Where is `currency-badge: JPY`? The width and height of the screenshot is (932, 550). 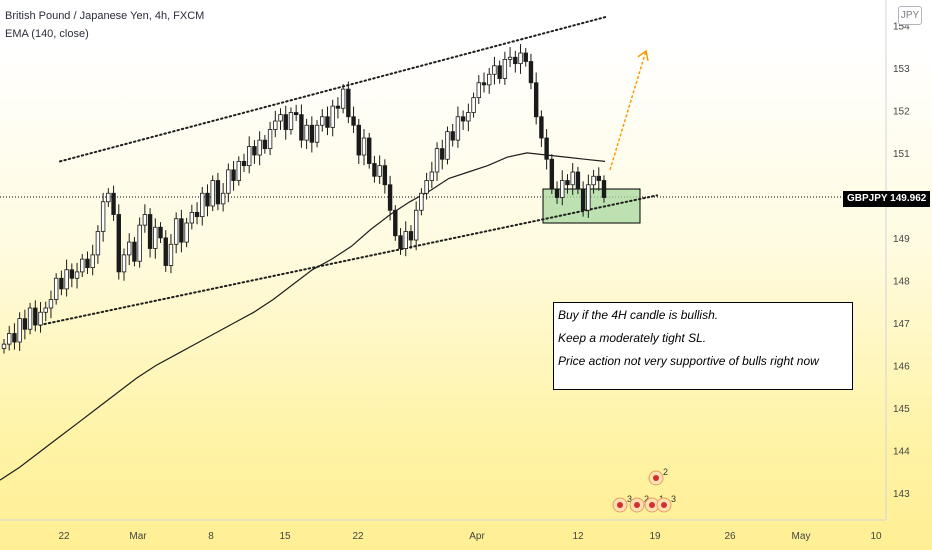 currency-badge: JPY is located at coordinates (910, 15).